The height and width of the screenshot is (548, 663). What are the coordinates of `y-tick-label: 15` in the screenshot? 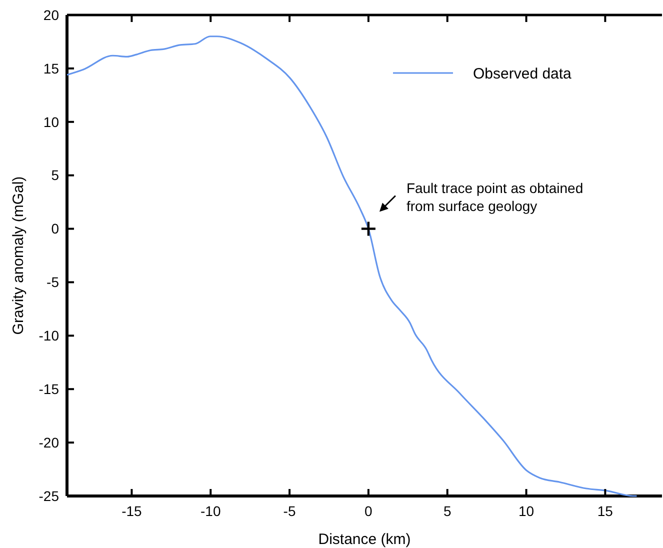 It's located at (51, 68).